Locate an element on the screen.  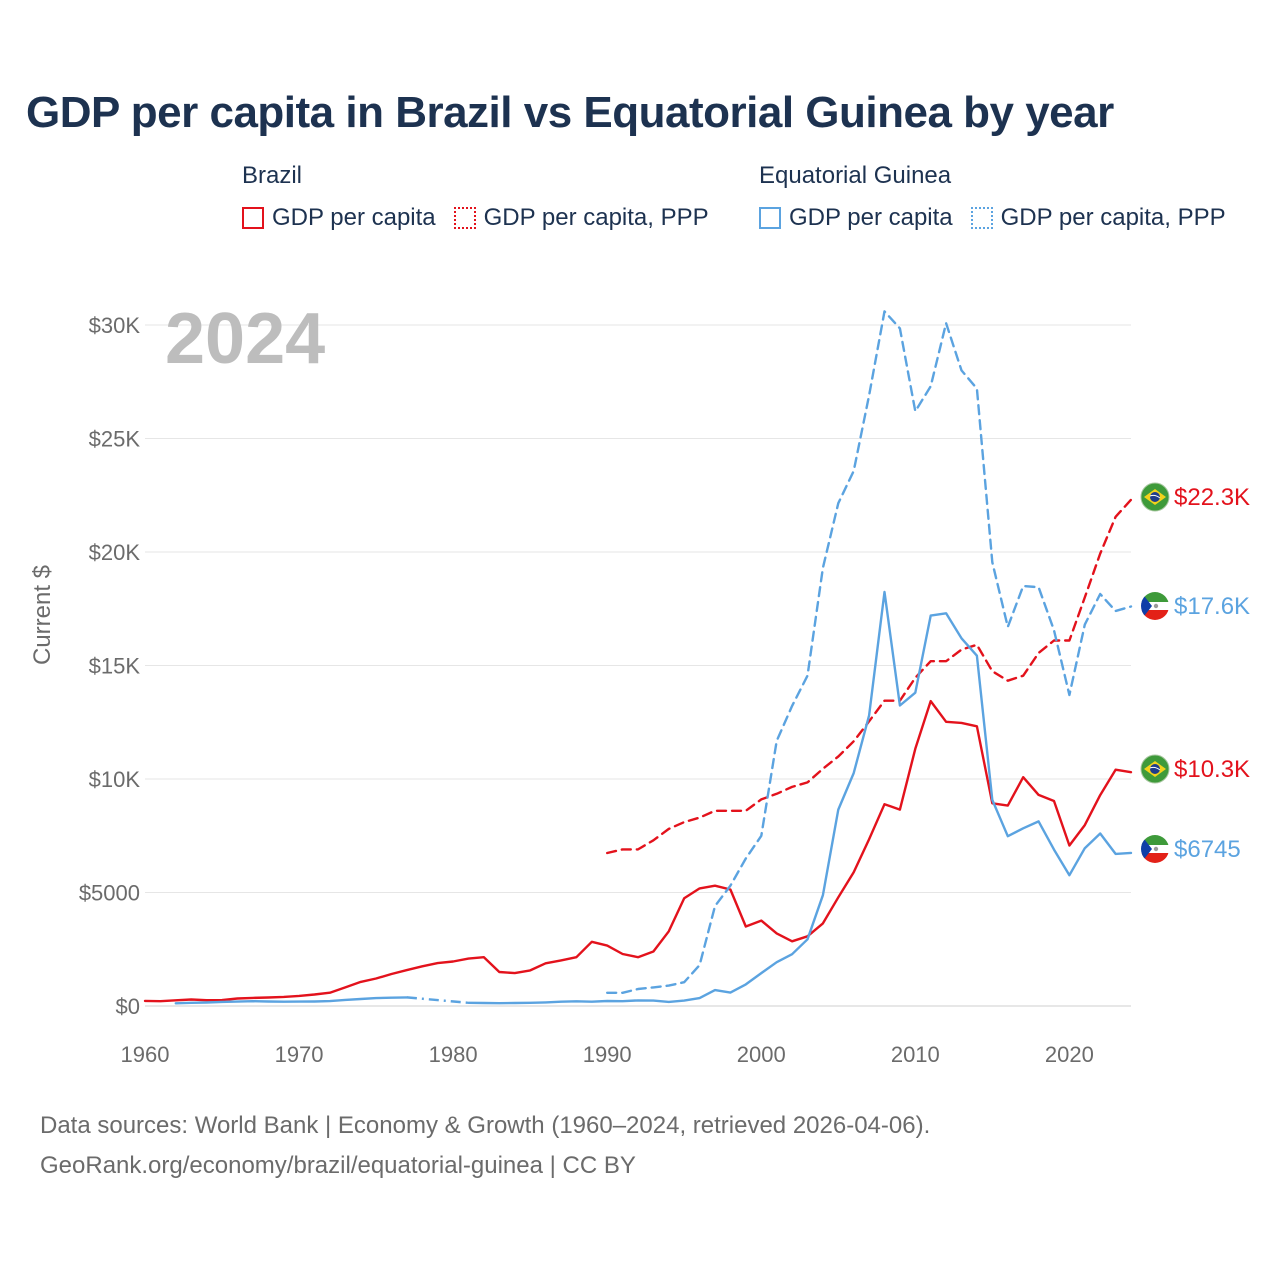
legend-swatch-solid-red is located at coordinates (253, 218).